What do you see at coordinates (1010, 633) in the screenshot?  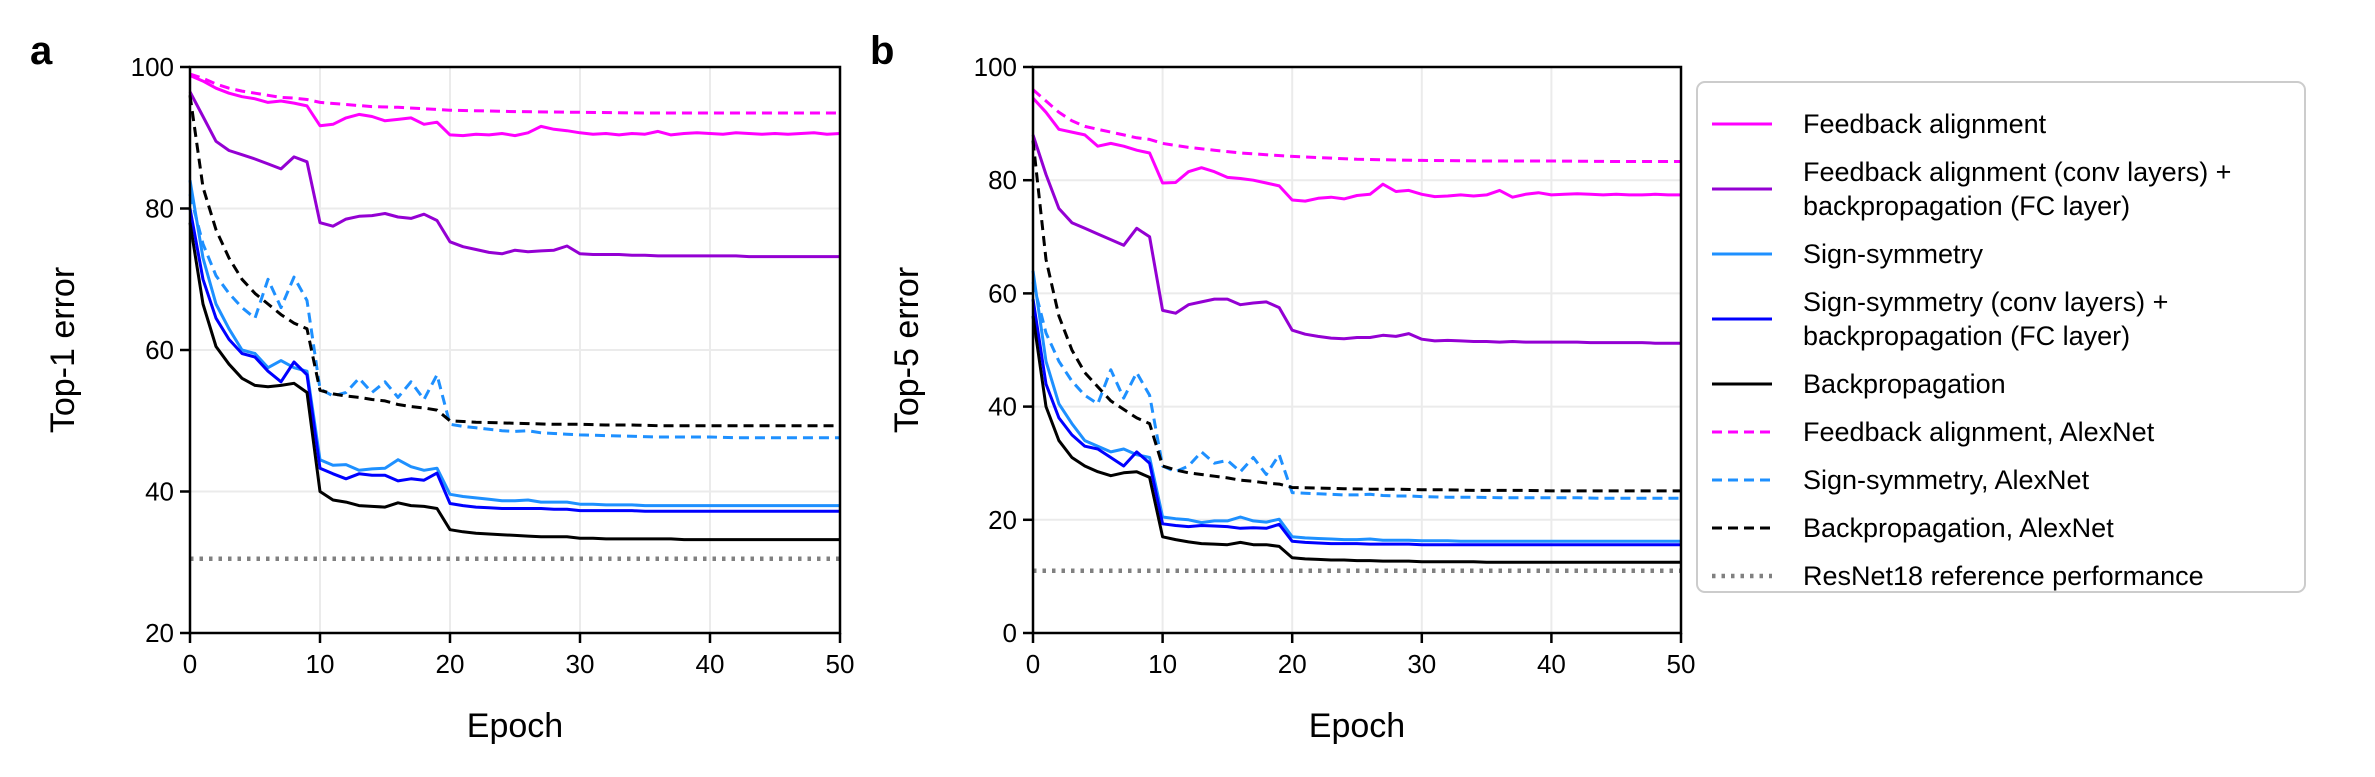 I see `panel-b-ytick-label-0: 0` at bounding box center [1010, 633].